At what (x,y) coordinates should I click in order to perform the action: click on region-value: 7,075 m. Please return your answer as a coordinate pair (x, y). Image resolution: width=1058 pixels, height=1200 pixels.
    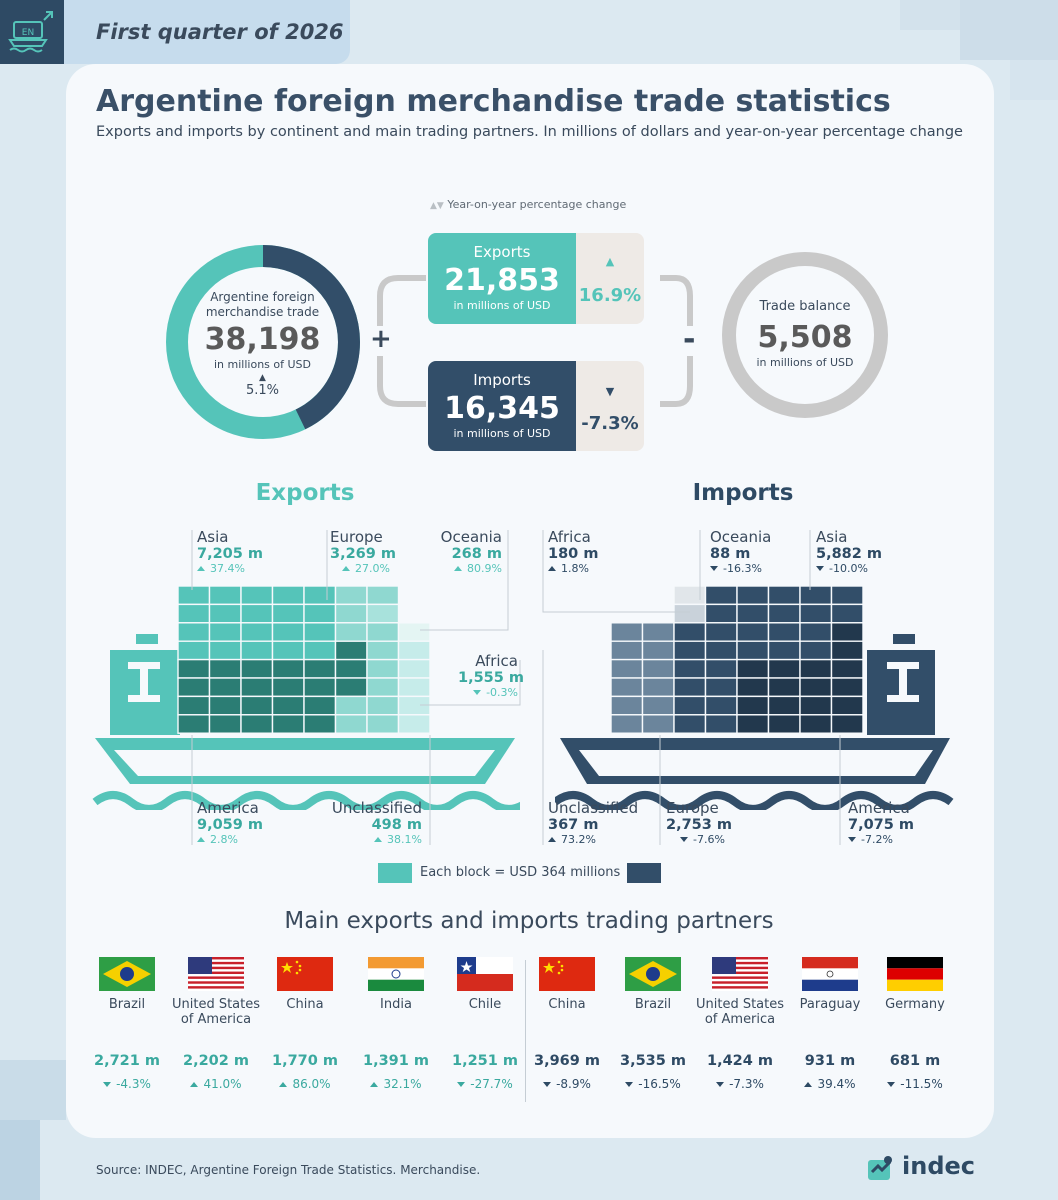
    Looking at the image, I should click on (881, 825).